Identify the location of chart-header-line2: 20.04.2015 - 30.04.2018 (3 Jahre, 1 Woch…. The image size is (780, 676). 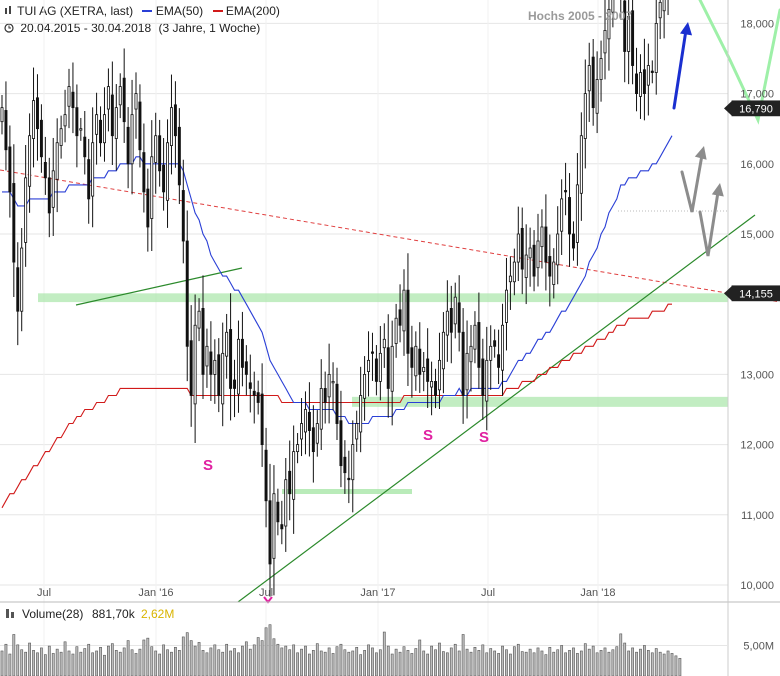
(132, 28).